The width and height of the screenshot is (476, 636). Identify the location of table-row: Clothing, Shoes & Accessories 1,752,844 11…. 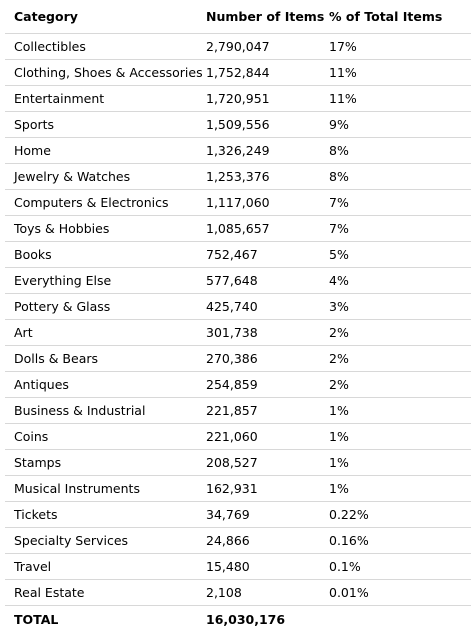
(238, 73).